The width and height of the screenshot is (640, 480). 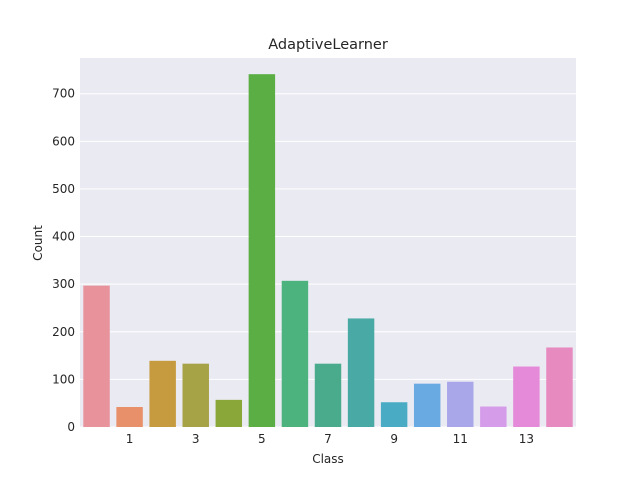 I want to click on x-tick-label: 11, so click(x=460, y=439).